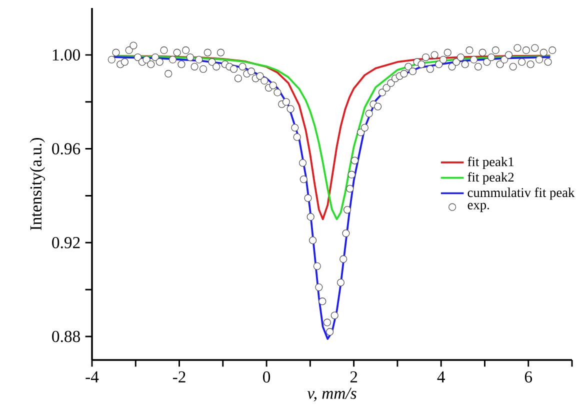 The width and height of the screenshot is (585, 414). I want to click on x-tick-label: 0, so click(266, 377).